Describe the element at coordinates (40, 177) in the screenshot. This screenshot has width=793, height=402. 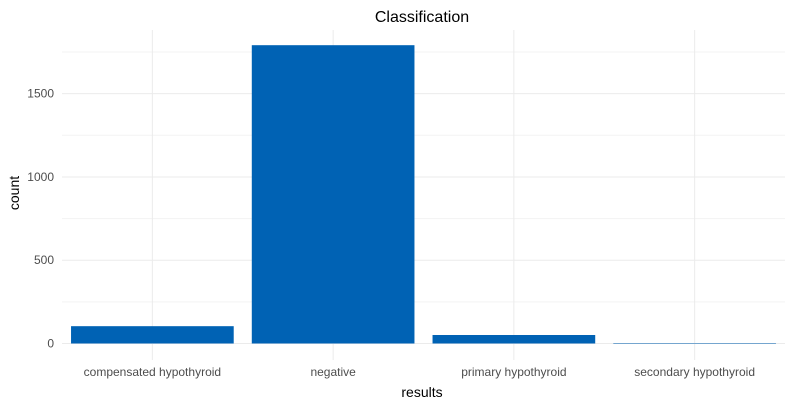
I see `y-tick-label: 1000` at that location.